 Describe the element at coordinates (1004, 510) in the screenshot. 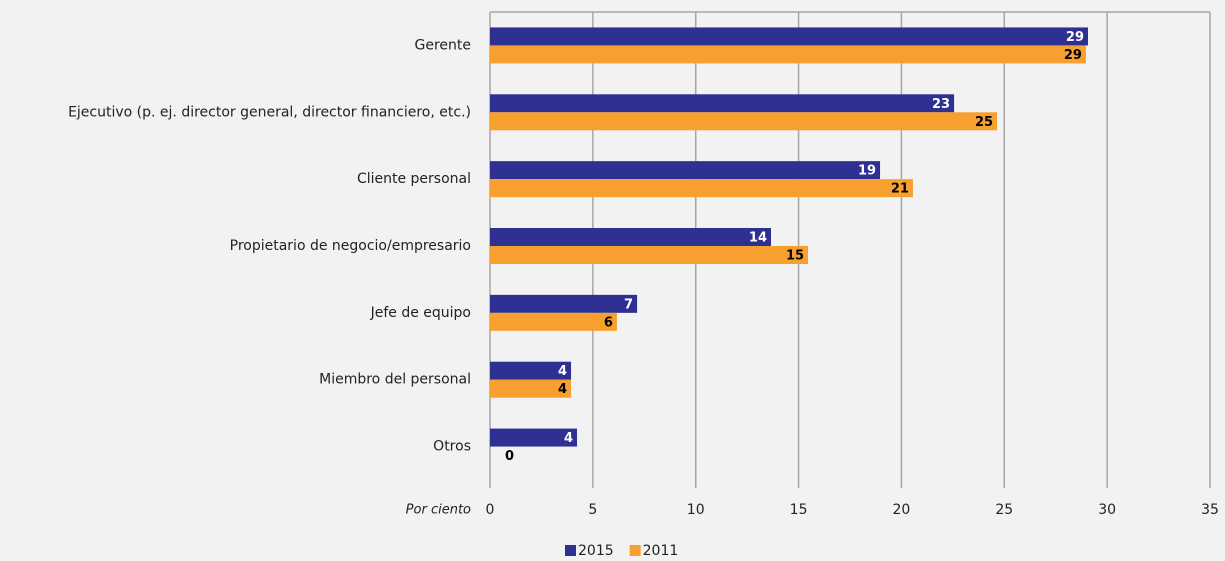

I see `x-tick-label: 25` at that location.